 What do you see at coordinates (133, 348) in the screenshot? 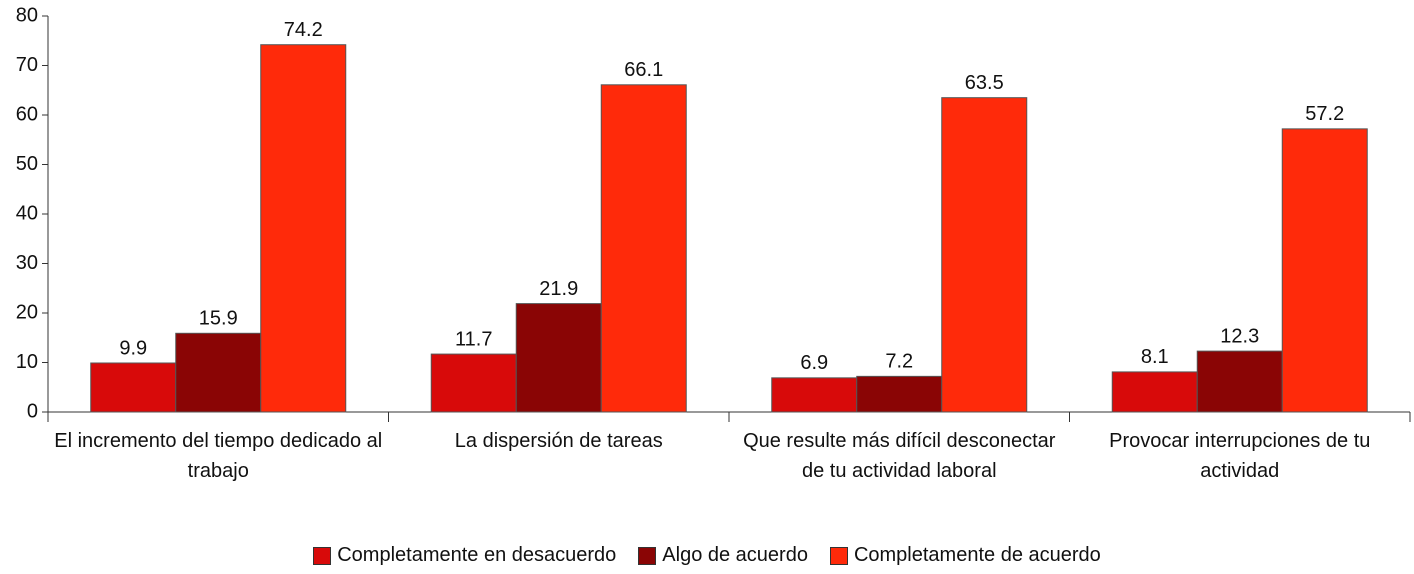
I see `value-label: 9.9` at bounding box center [133, 348].